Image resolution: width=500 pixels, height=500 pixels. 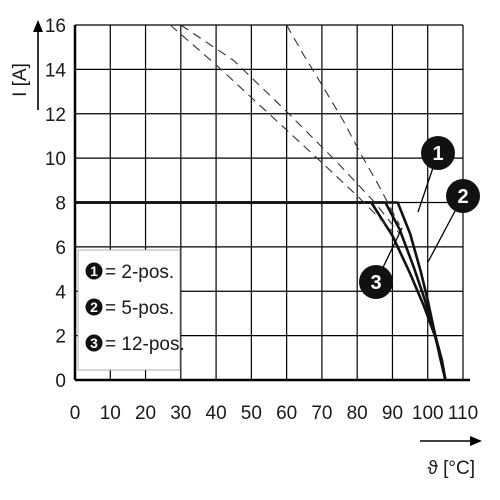 I want to click on x-tick-label: 50, so click(x=251, y=413).